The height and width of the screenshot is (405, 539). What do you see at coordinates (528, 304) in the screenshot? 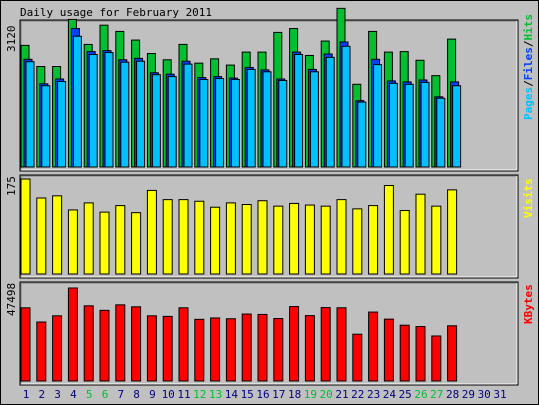
I see `legend-kbytes: KBytes` at bounding box center [528, 304].